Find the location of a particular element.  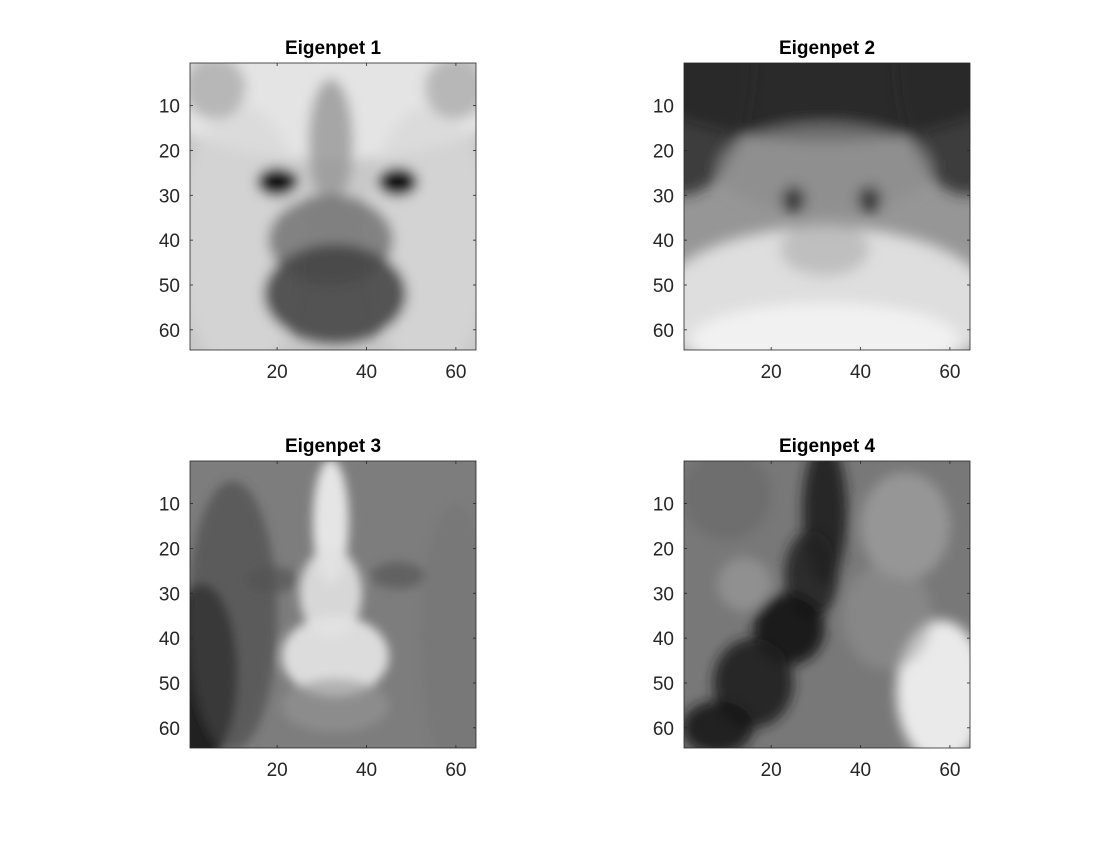

subplot-1: 20 40 60 10 20 30 40 50 60 Eigenpet 1 is located at coordinates (318, 210).